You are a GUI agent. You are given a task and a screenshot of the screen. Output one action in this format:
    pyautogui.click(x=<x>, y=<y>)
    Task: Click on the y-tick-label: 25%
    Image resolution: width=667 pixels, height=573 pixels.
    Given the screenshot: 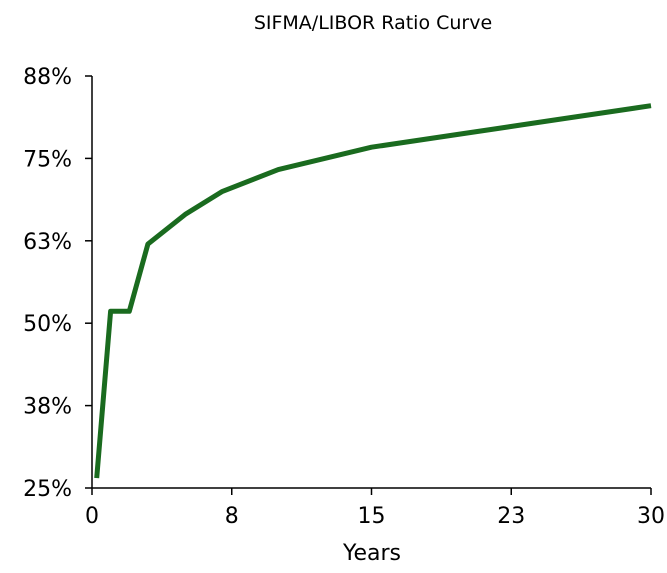 What is the action you would take?
    pyautogui.click(x=47, y=489)
    